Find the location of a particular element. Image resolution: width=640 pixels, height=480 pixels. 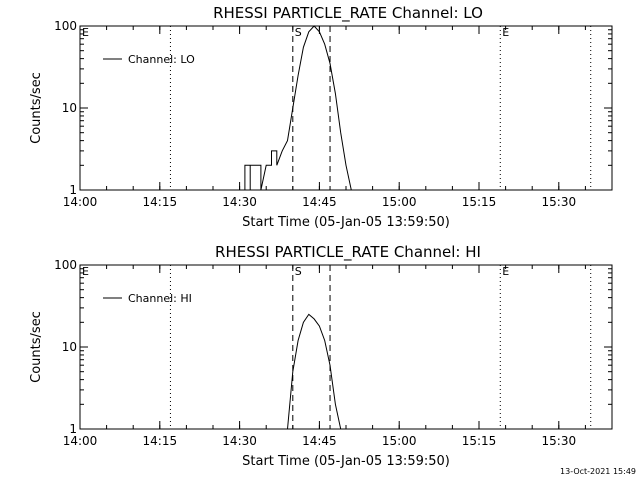

footer-timestamp: 13-Oct-2021 15:49 is located at coordinates (598, 471).